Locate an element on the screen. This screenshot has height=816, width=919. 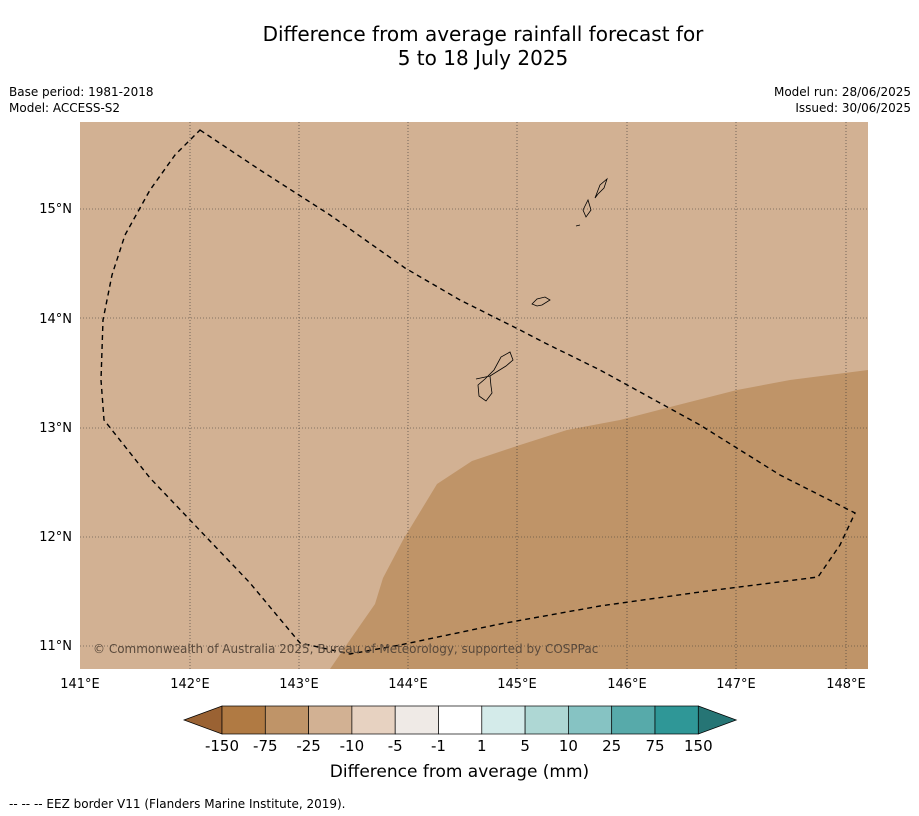
meta-left: Base period: 1981-2018 Model: ACCESS-S2 is located at coordinates (81, 100).